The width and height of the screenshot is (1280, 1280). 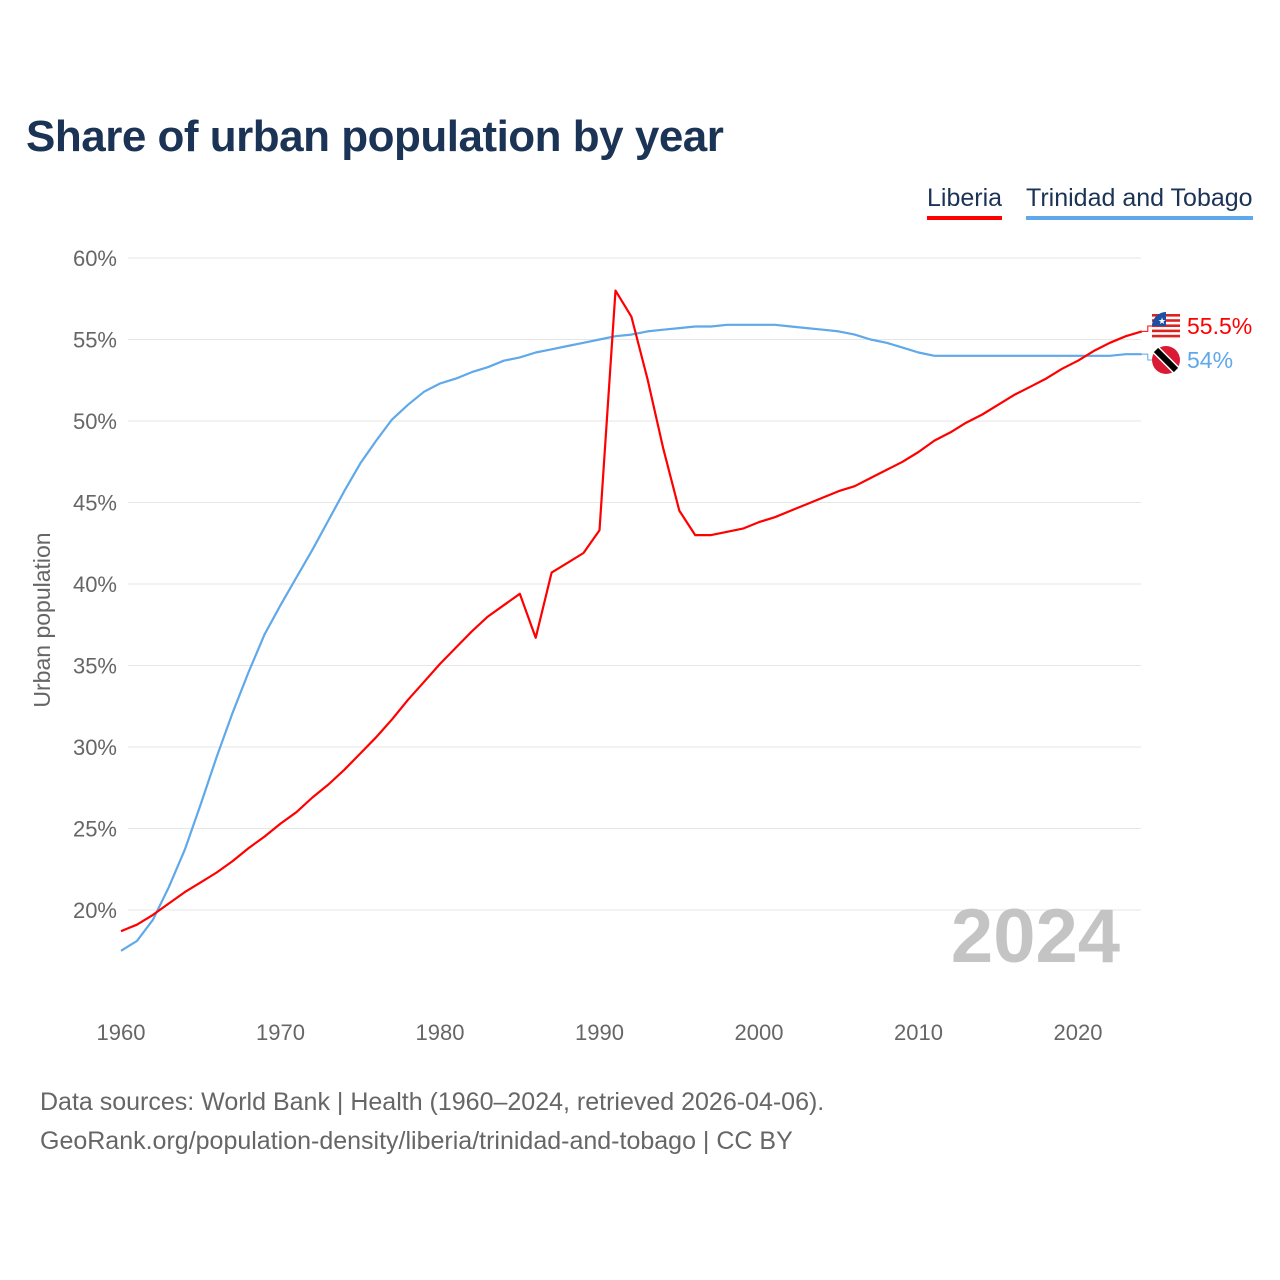 I want to click on x-tick-label: 2000, so click(x=759, y=1032).